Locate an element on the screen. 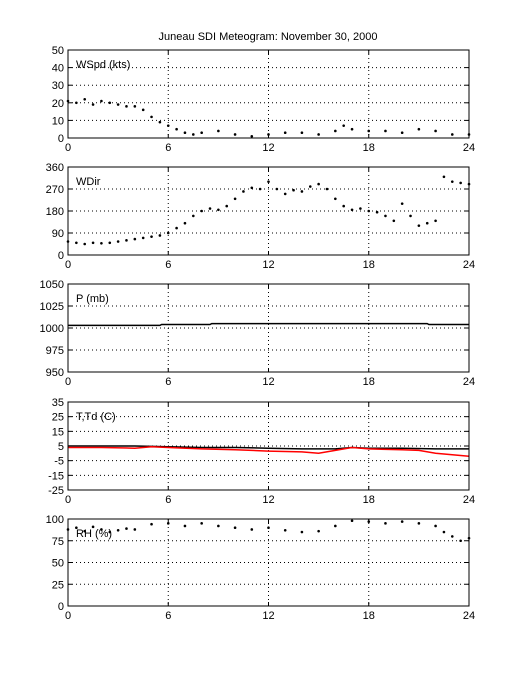 Image resolution: width=520 pixels, height=688 pixels. y-tick-label: 1025 is located at coordinates (52, 307).